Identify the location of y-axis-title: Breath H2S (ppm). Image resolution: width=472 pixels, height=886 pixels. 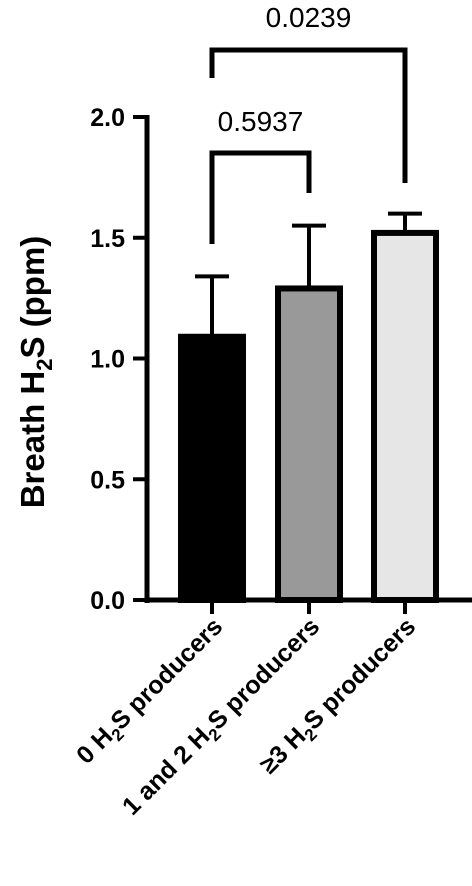
(35, 372).